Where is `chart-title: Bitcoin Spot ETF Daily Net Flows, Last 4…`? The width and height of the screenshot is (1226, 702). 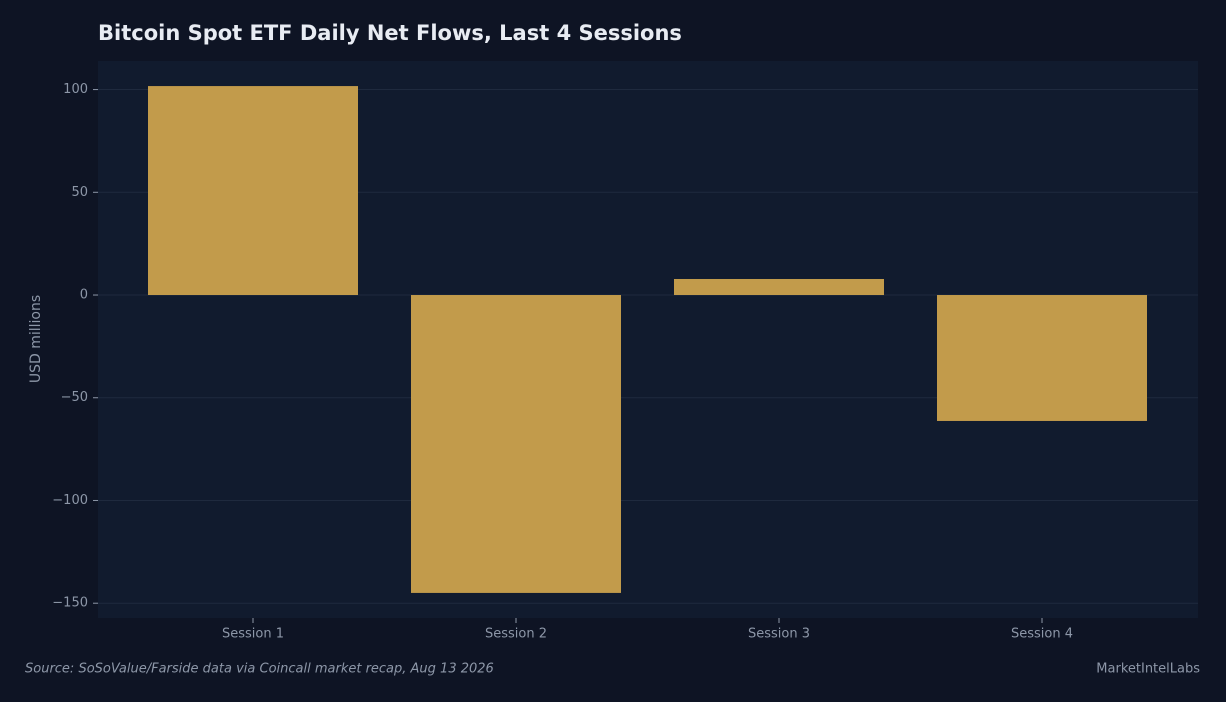 chart-title: Bitcoin Spot ETF Daily Net Flows, Last 4… is located at coordinates (390, 33).